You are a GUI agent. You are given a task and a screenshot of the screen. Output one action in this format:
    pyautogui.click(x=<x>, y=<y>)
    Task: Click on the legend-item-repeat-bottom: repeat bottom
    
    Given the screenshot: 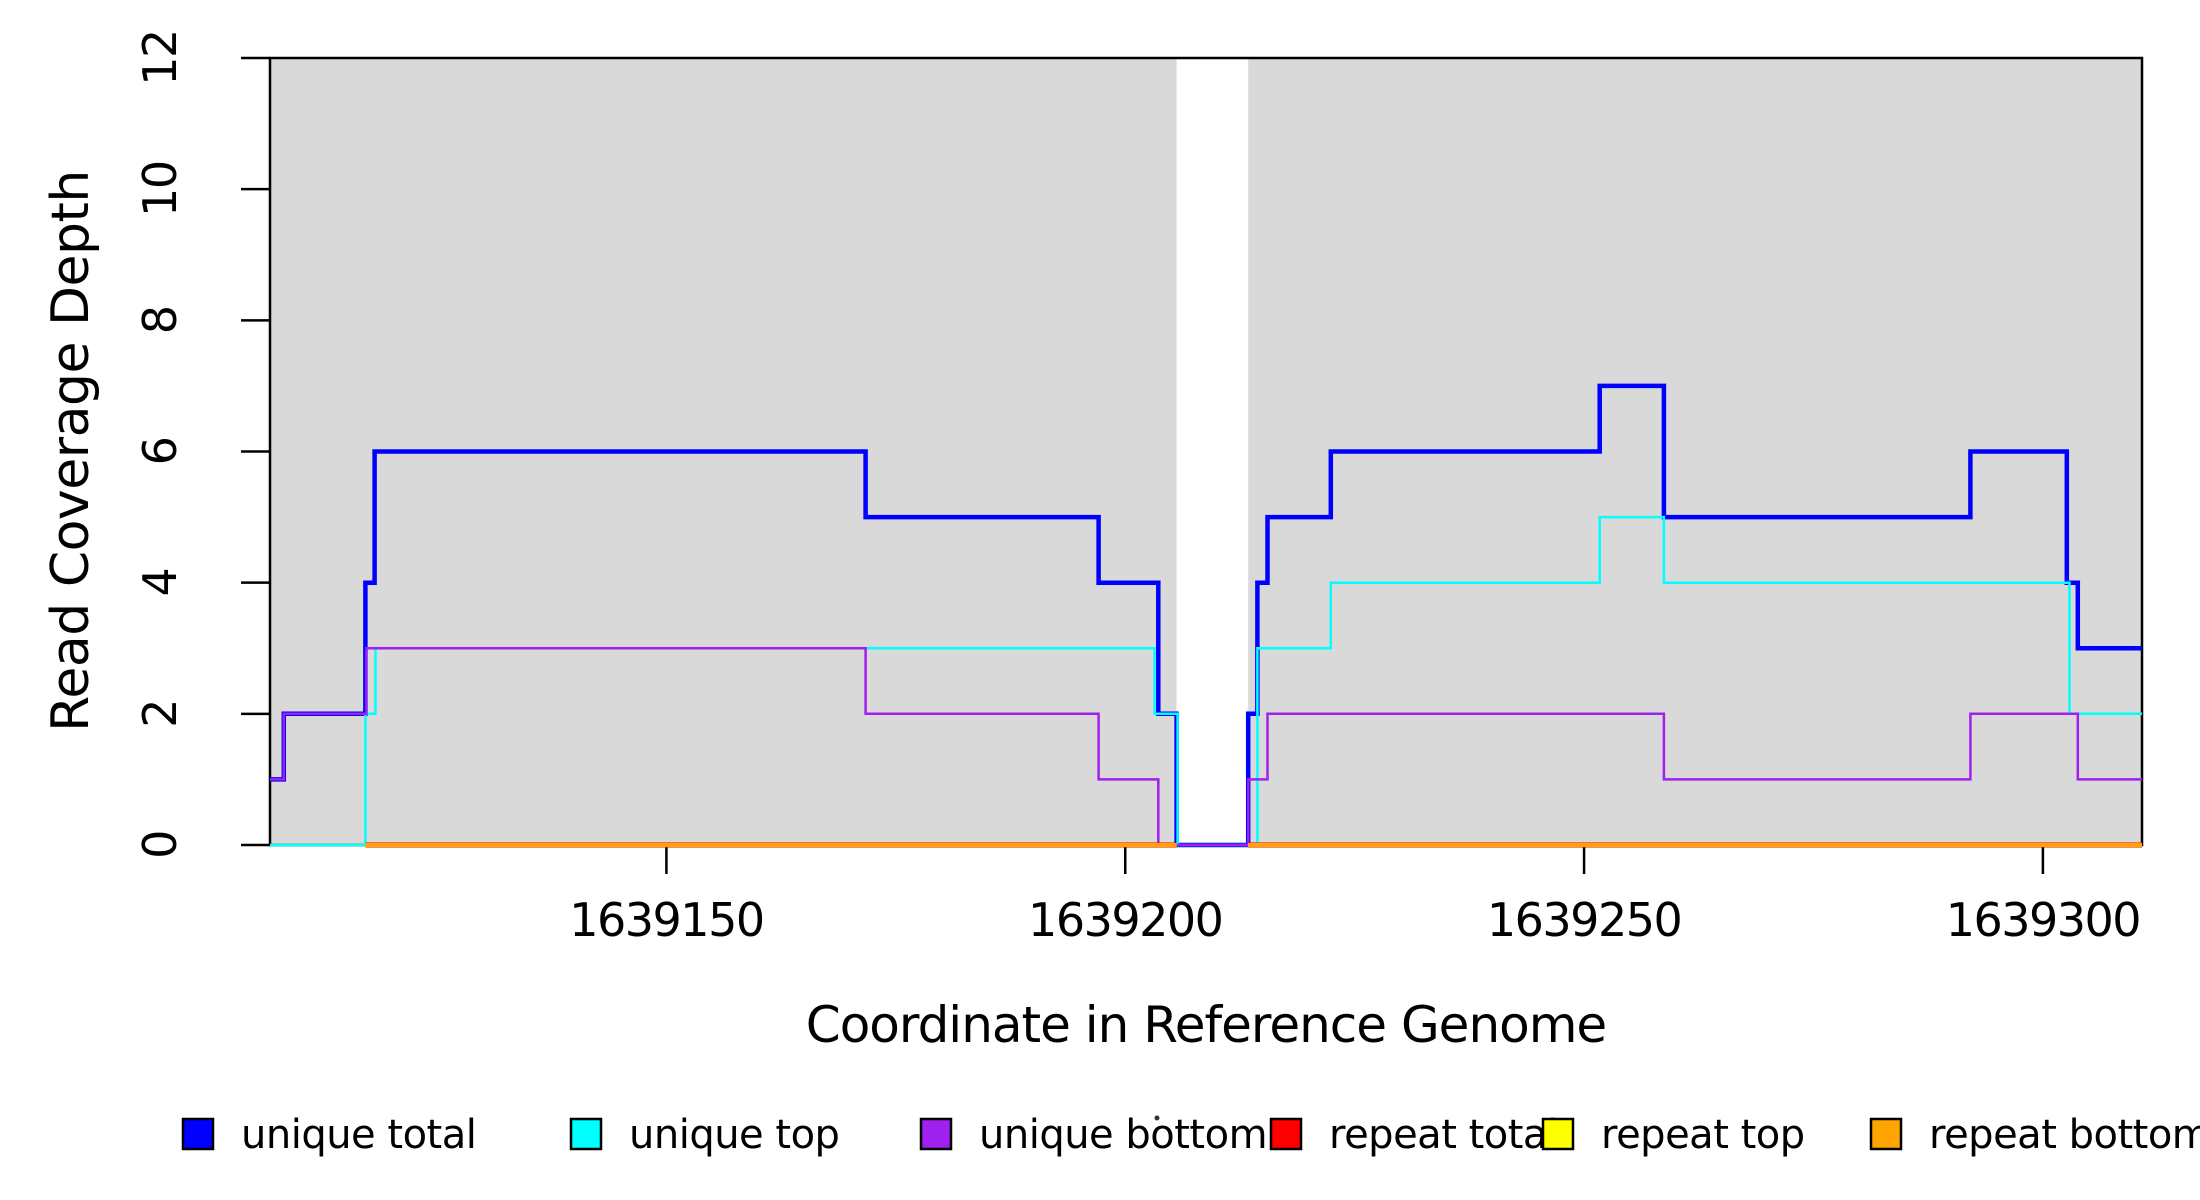 What is the action you would take?
    pyautogui.click(x=2034, y=1135)
    